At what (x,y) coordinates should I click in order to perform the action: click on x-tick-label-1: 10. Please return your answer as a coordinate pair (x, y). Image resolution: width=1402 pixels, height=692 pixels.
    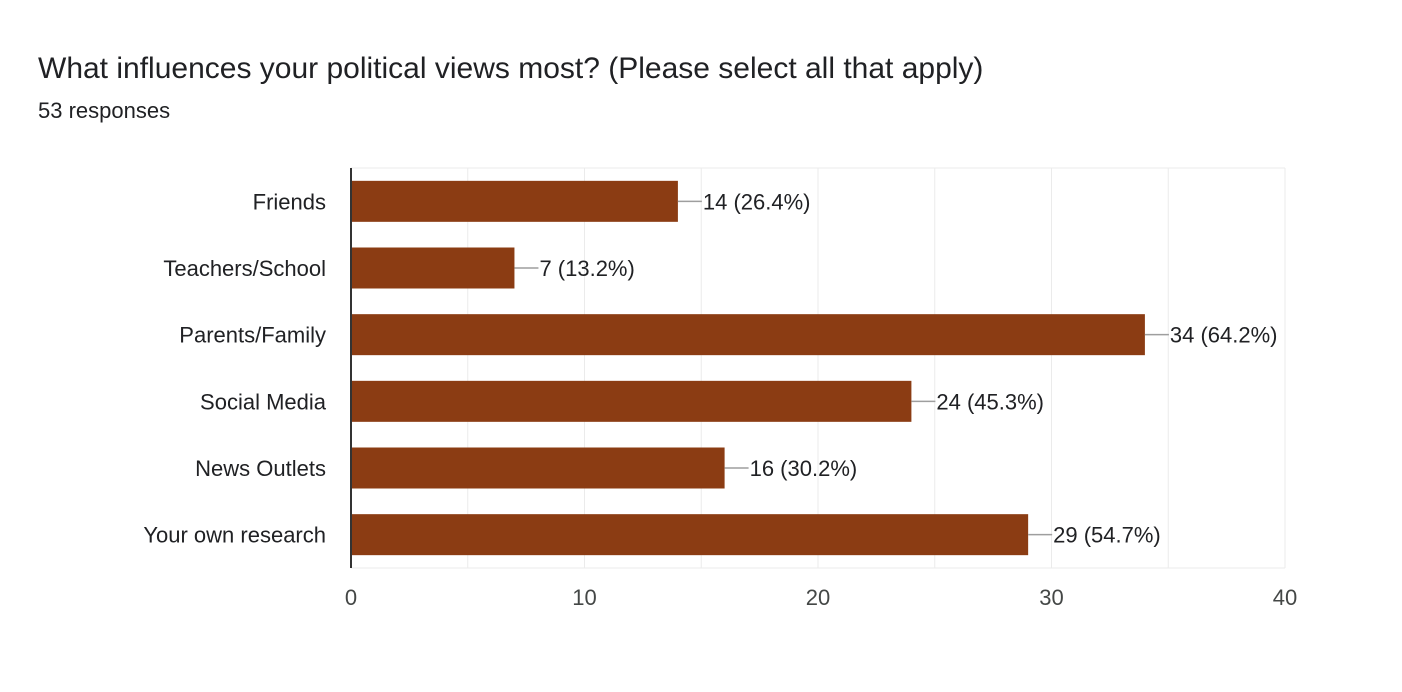
    Looking at the image, I should click on (584, 597).